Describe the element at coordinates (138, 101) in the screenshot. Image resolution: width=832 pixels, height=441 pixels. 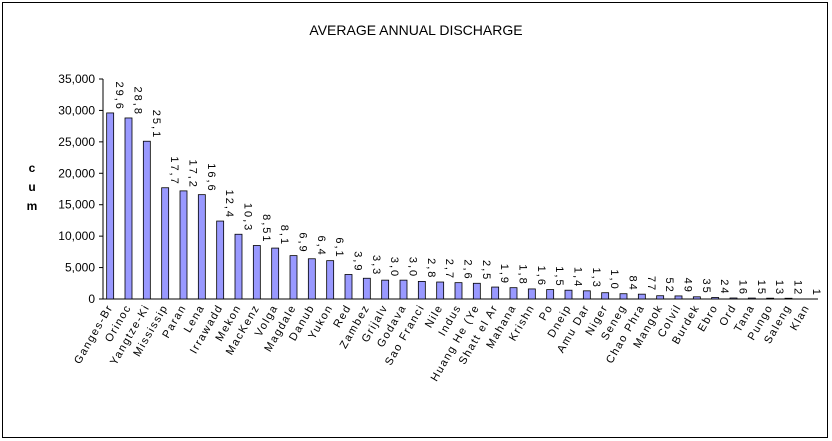
I see `data-label: 28,8` at that location.